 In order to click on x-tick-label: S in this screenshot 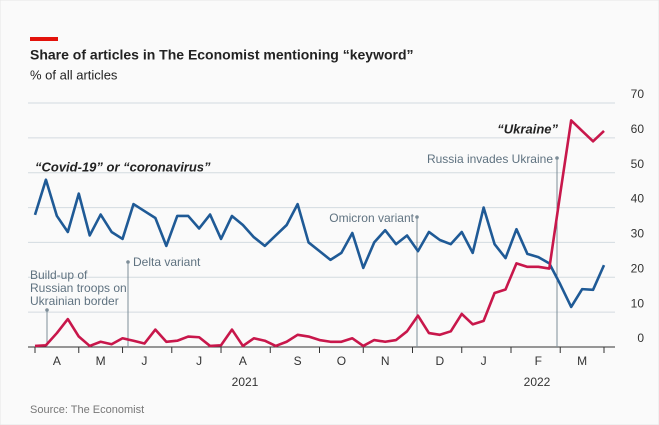, I will do `click(298, 361)`.